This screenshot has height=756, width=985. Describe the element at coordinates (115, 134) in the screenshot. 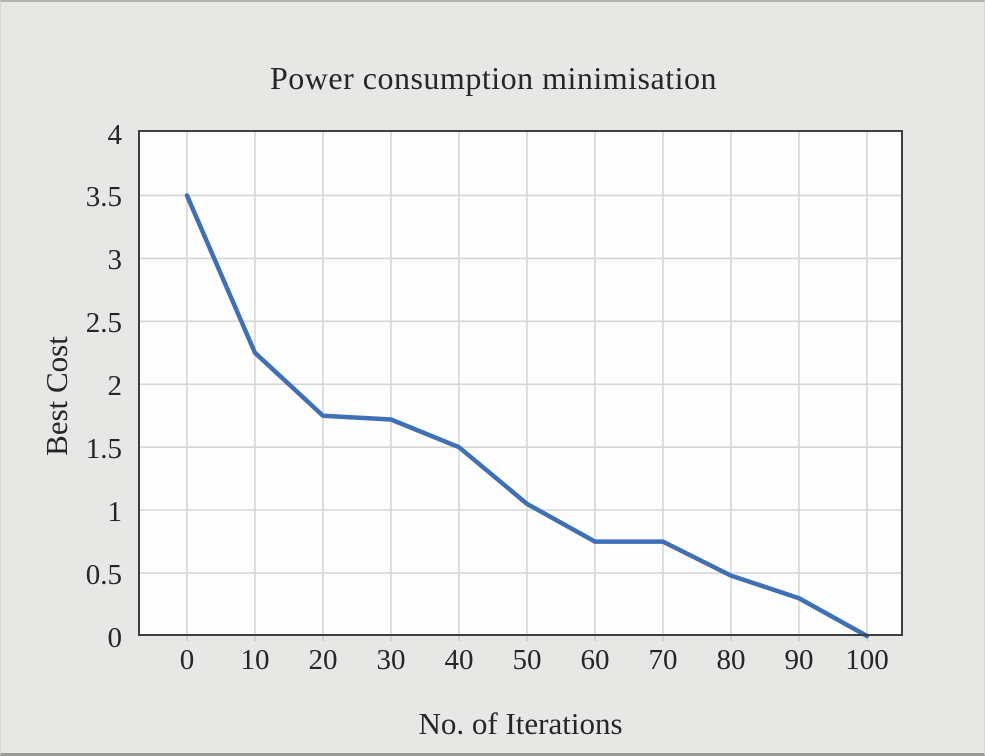

I see `y-tick-label: 4` at that location.